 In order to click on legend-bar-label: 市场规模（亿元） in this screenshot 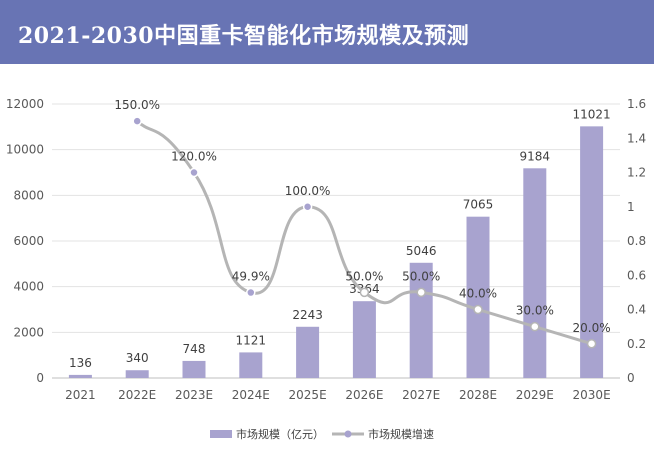, I will do `click(280, 434)`.